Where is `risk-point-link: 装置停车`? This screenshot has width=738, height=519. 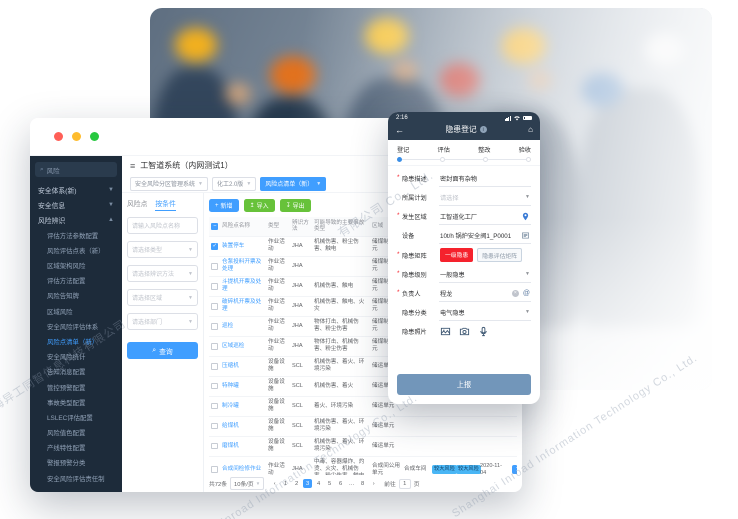
risk-point-link: 装置停车 is located at coordinates (233, 245).